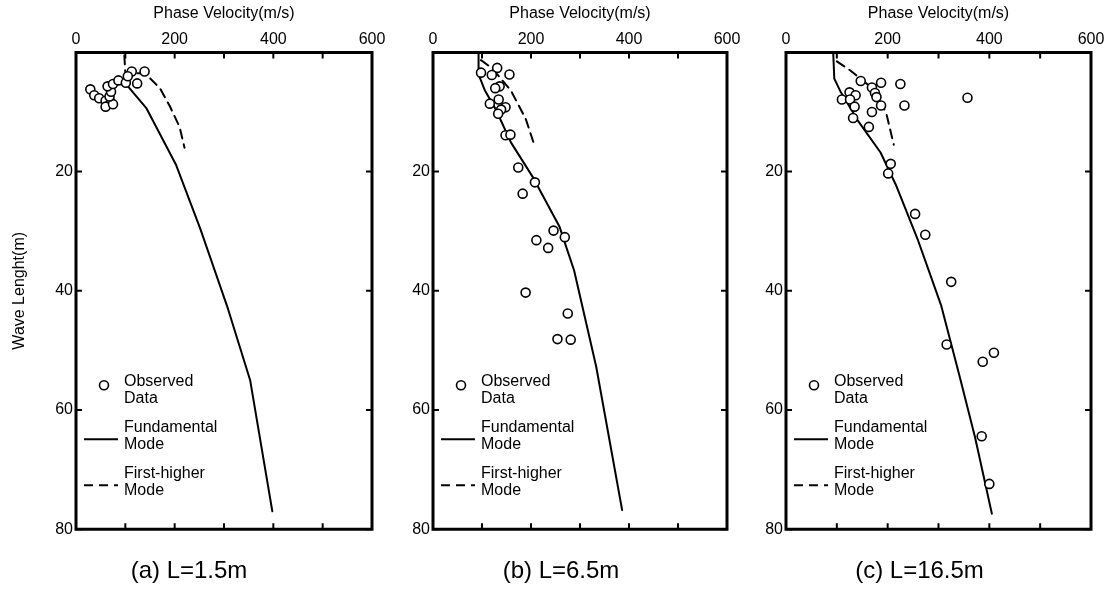 This screenshot has height=606, width=1109. Describe the element at coordinates (865, 103) in the screenshot. I see `line-series` at that location.